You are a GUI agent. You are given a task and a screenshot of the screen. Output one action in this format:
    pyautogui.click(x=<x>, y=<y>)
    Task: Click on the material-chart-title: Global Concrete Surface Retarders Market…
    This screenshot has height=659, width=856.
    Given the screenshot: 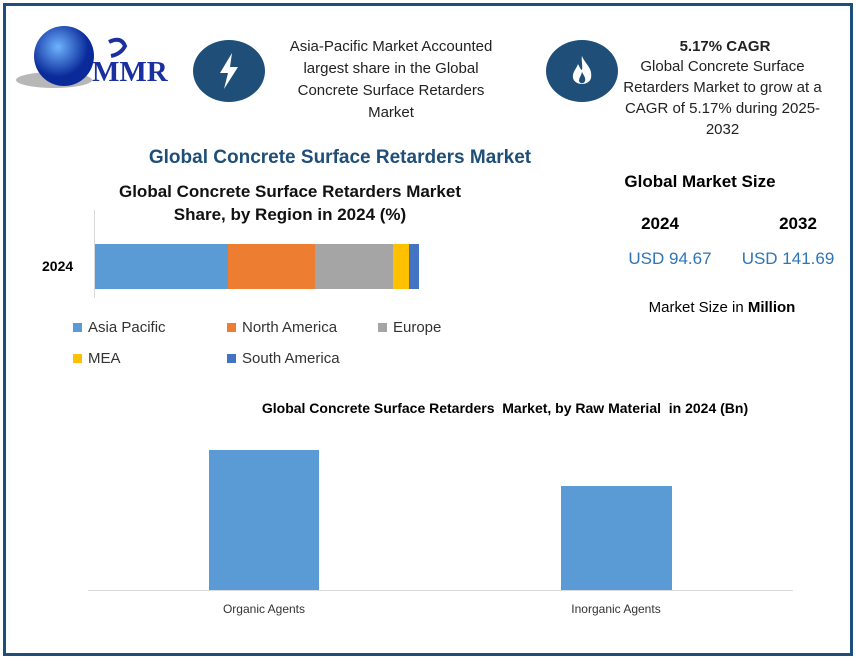 What is the action you would take?
    pyautogui.click(x=505, y=408)
    